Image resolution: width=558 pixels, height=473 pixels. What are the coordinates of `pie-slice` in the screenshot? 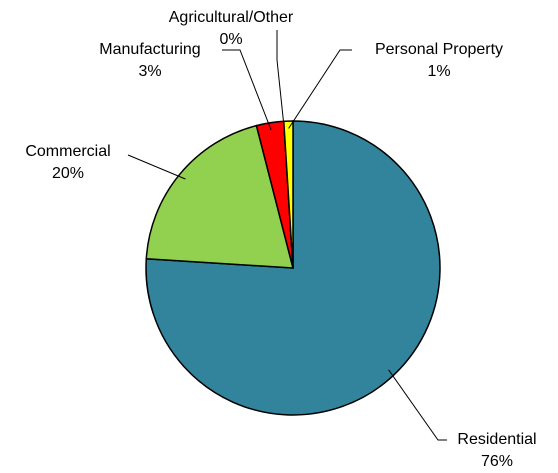 It's located at (219, 196).